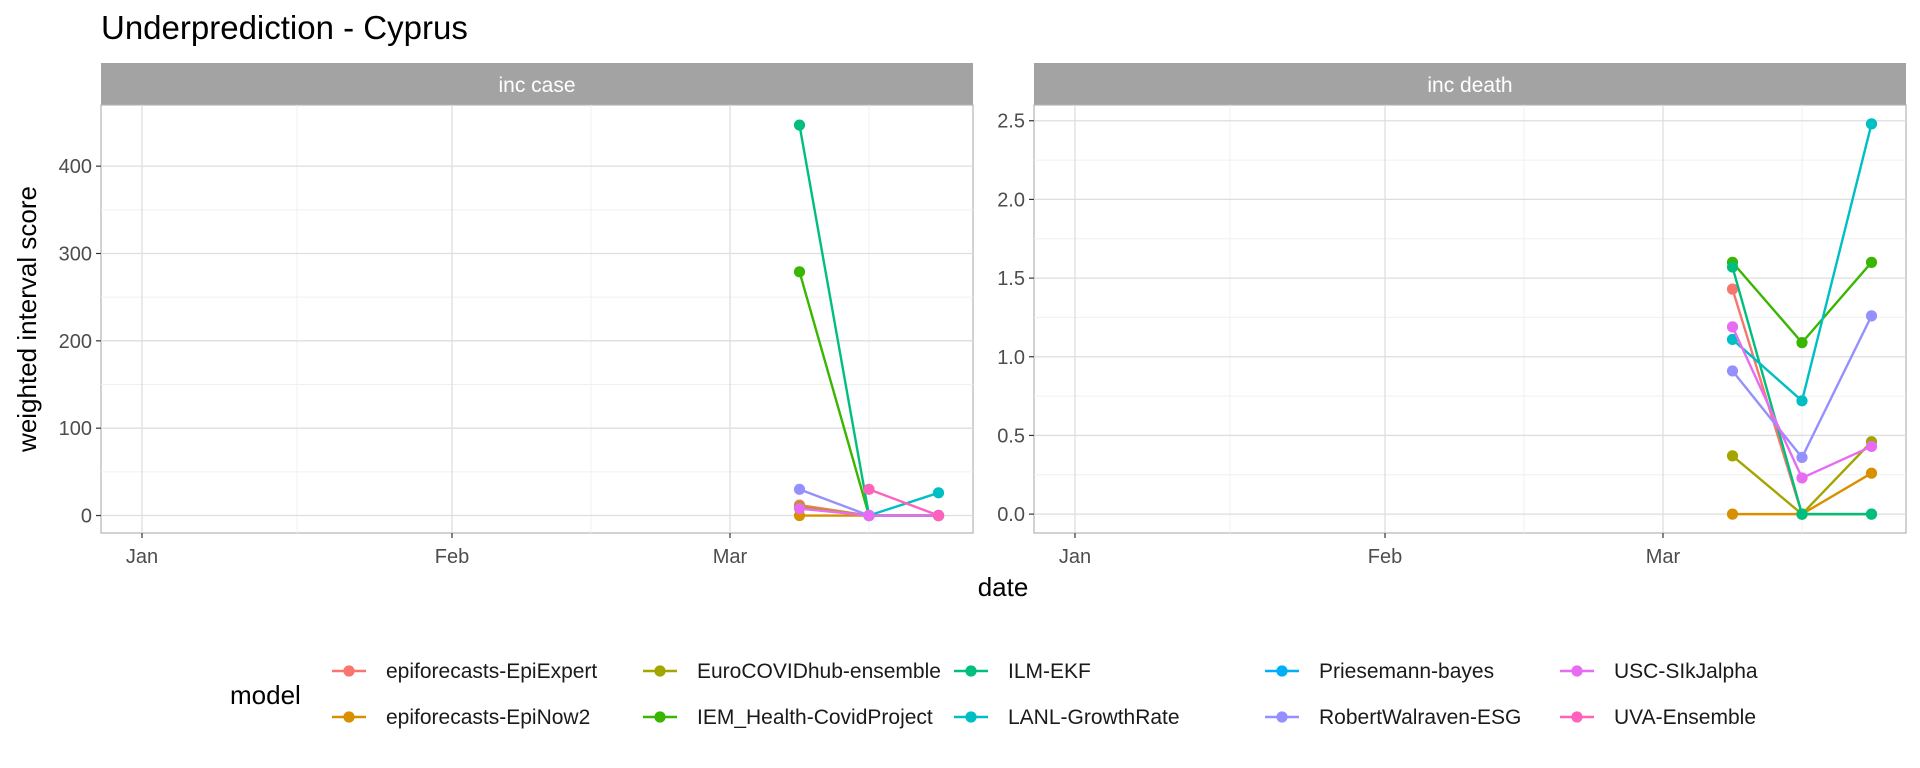  What do you see at coordinates (1011, 200) in the screenshot?
I see `y-tick-label: 2.0` at bounding box center [1011, 200].